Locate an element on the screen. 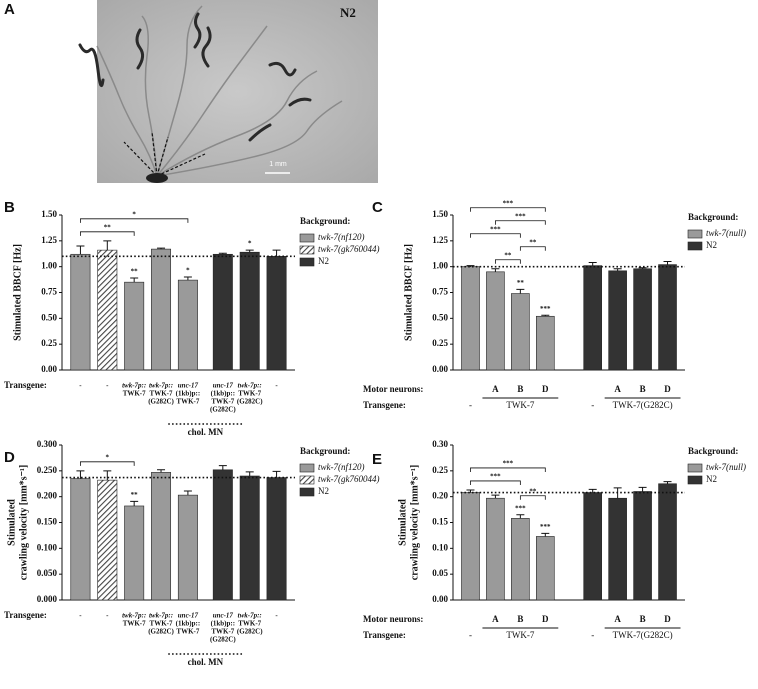 This screenshot has height=689, width=758. panel-letter: D is located at coordinates (9, 457).